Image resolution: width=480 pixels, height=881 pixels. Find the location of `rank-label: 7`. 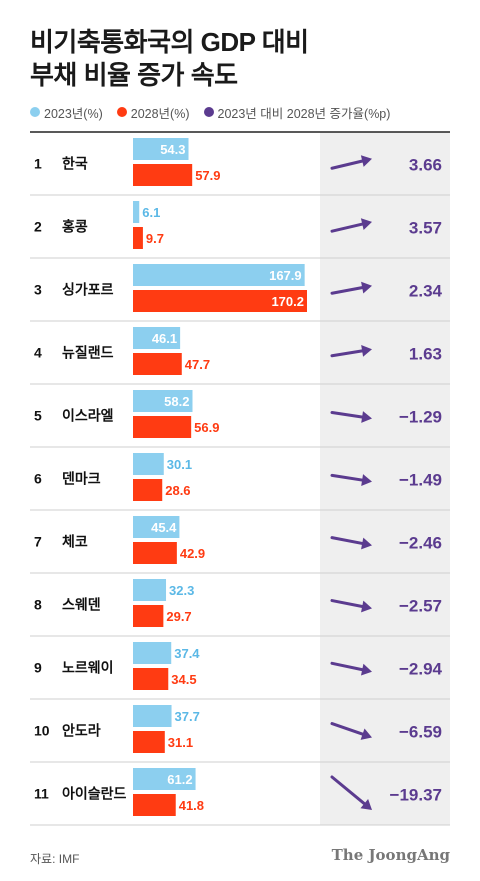

rank-label: 7 is located at coordinates (38, 542).